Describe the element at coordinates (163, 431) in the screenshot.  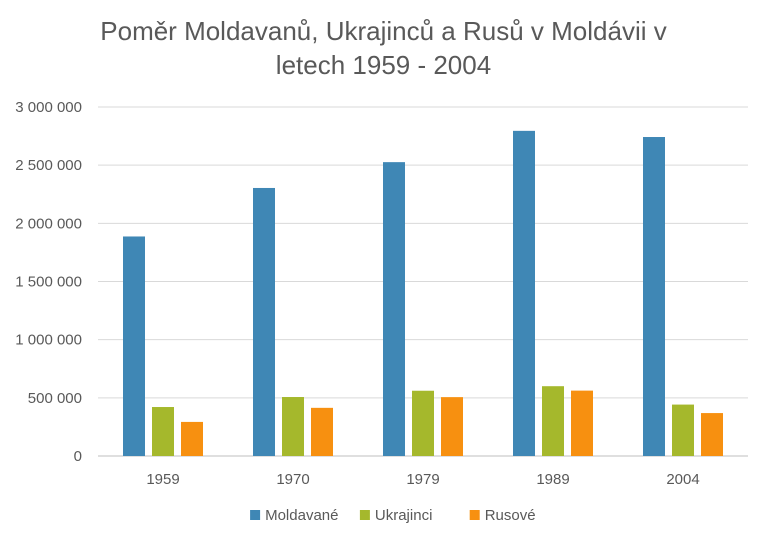
I see `bar-Ukrajinci-1959` at that location.